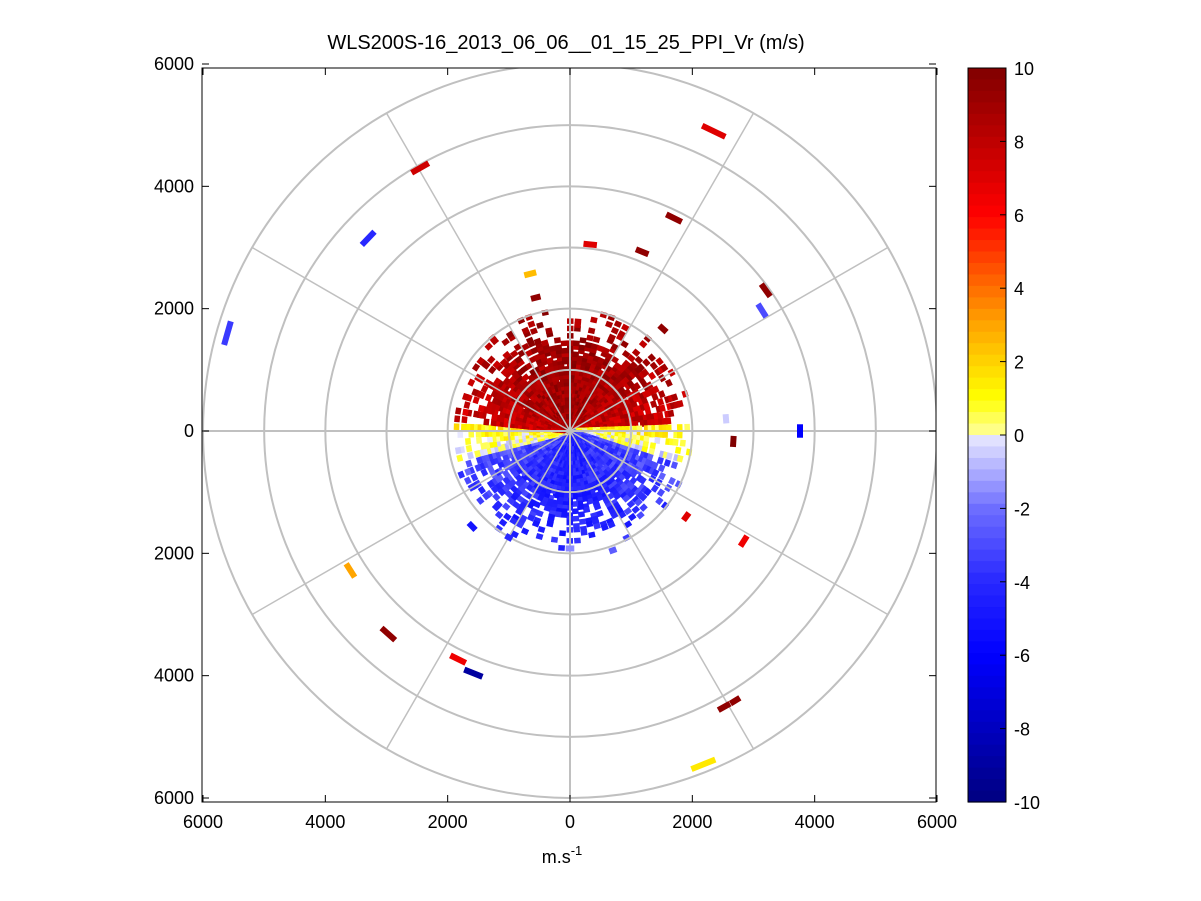 The image size is (1201, 901). What do you see at coordinates (815, 822) in the screenshot?
I see `x-tick-label: 4000` at bounding box center [815, 822].